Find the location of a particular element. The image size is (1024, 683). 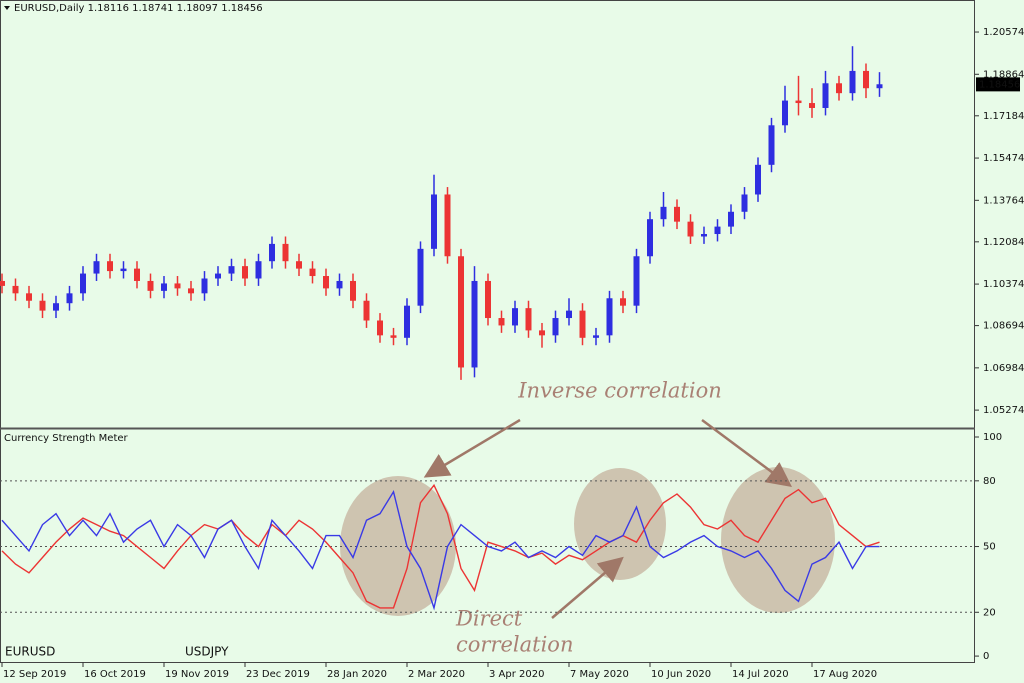

legend-label: EURUSD is located at coordinates (30, 652).